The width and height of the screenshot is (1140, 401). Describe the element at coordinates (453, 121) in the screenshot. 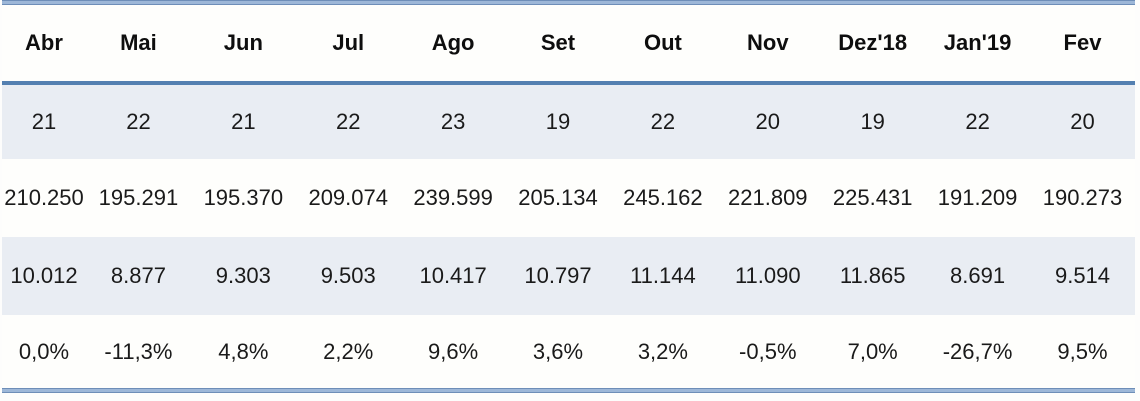

I see `table-cell: 23` at that location.